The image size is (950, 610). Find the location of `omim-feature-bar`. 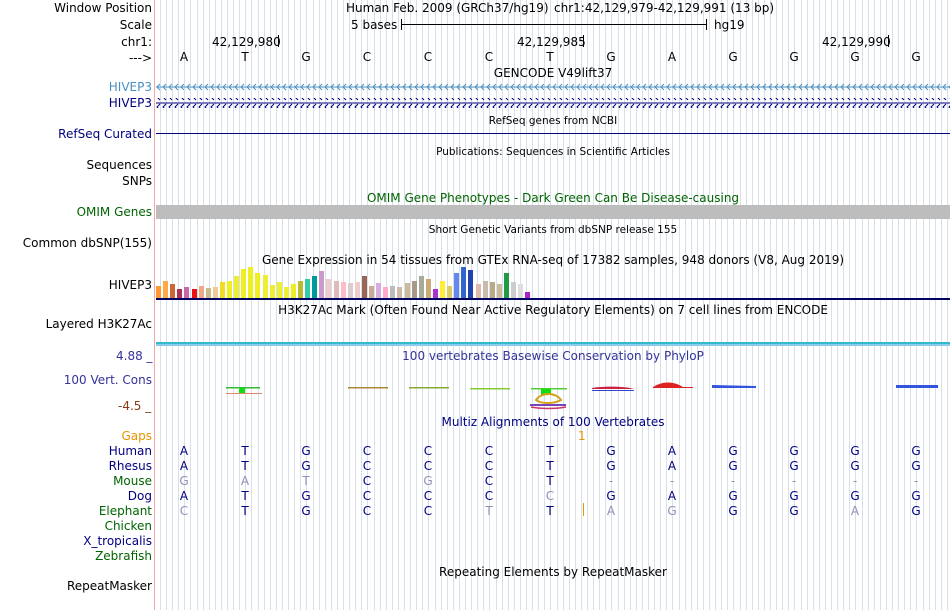

omim-feature-bar is located at coordinates (553, 212).